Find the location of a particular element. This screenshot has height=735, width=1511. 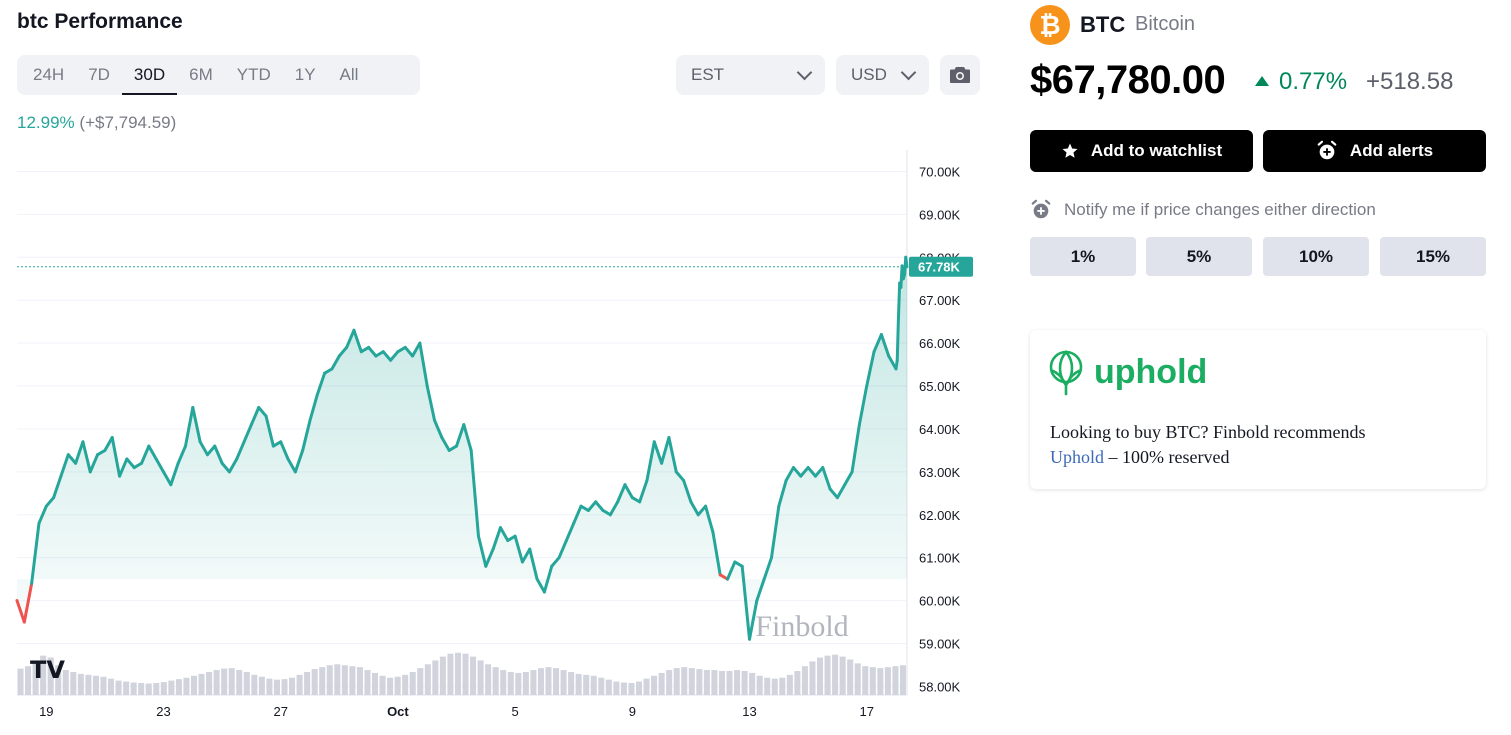

add-alerts-button: Add alerts is located at coordinates (1374, 151).